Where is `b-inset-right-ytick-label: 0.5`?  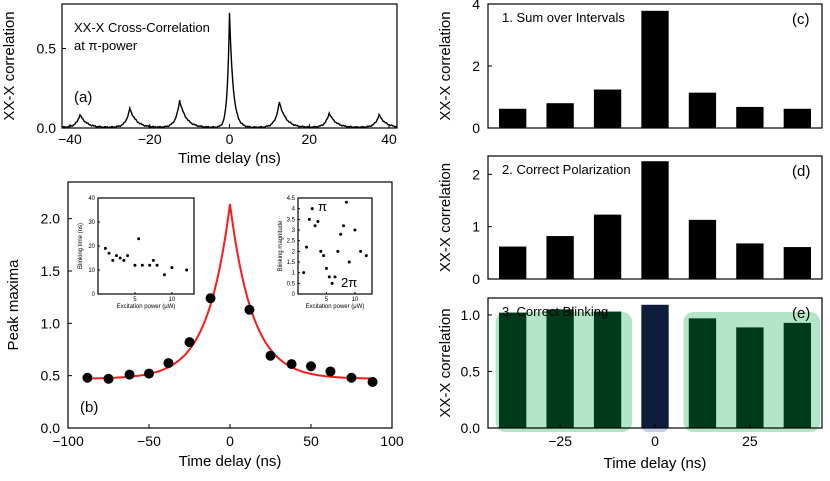
b-inset-right-ytick-label: 0.5 is located at coordinates (291, 284).